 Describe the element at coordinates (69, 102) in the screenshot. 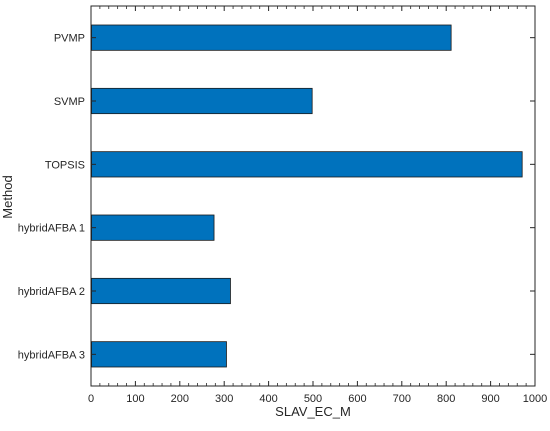

I see `y-tick-label: SVMP` at that location.